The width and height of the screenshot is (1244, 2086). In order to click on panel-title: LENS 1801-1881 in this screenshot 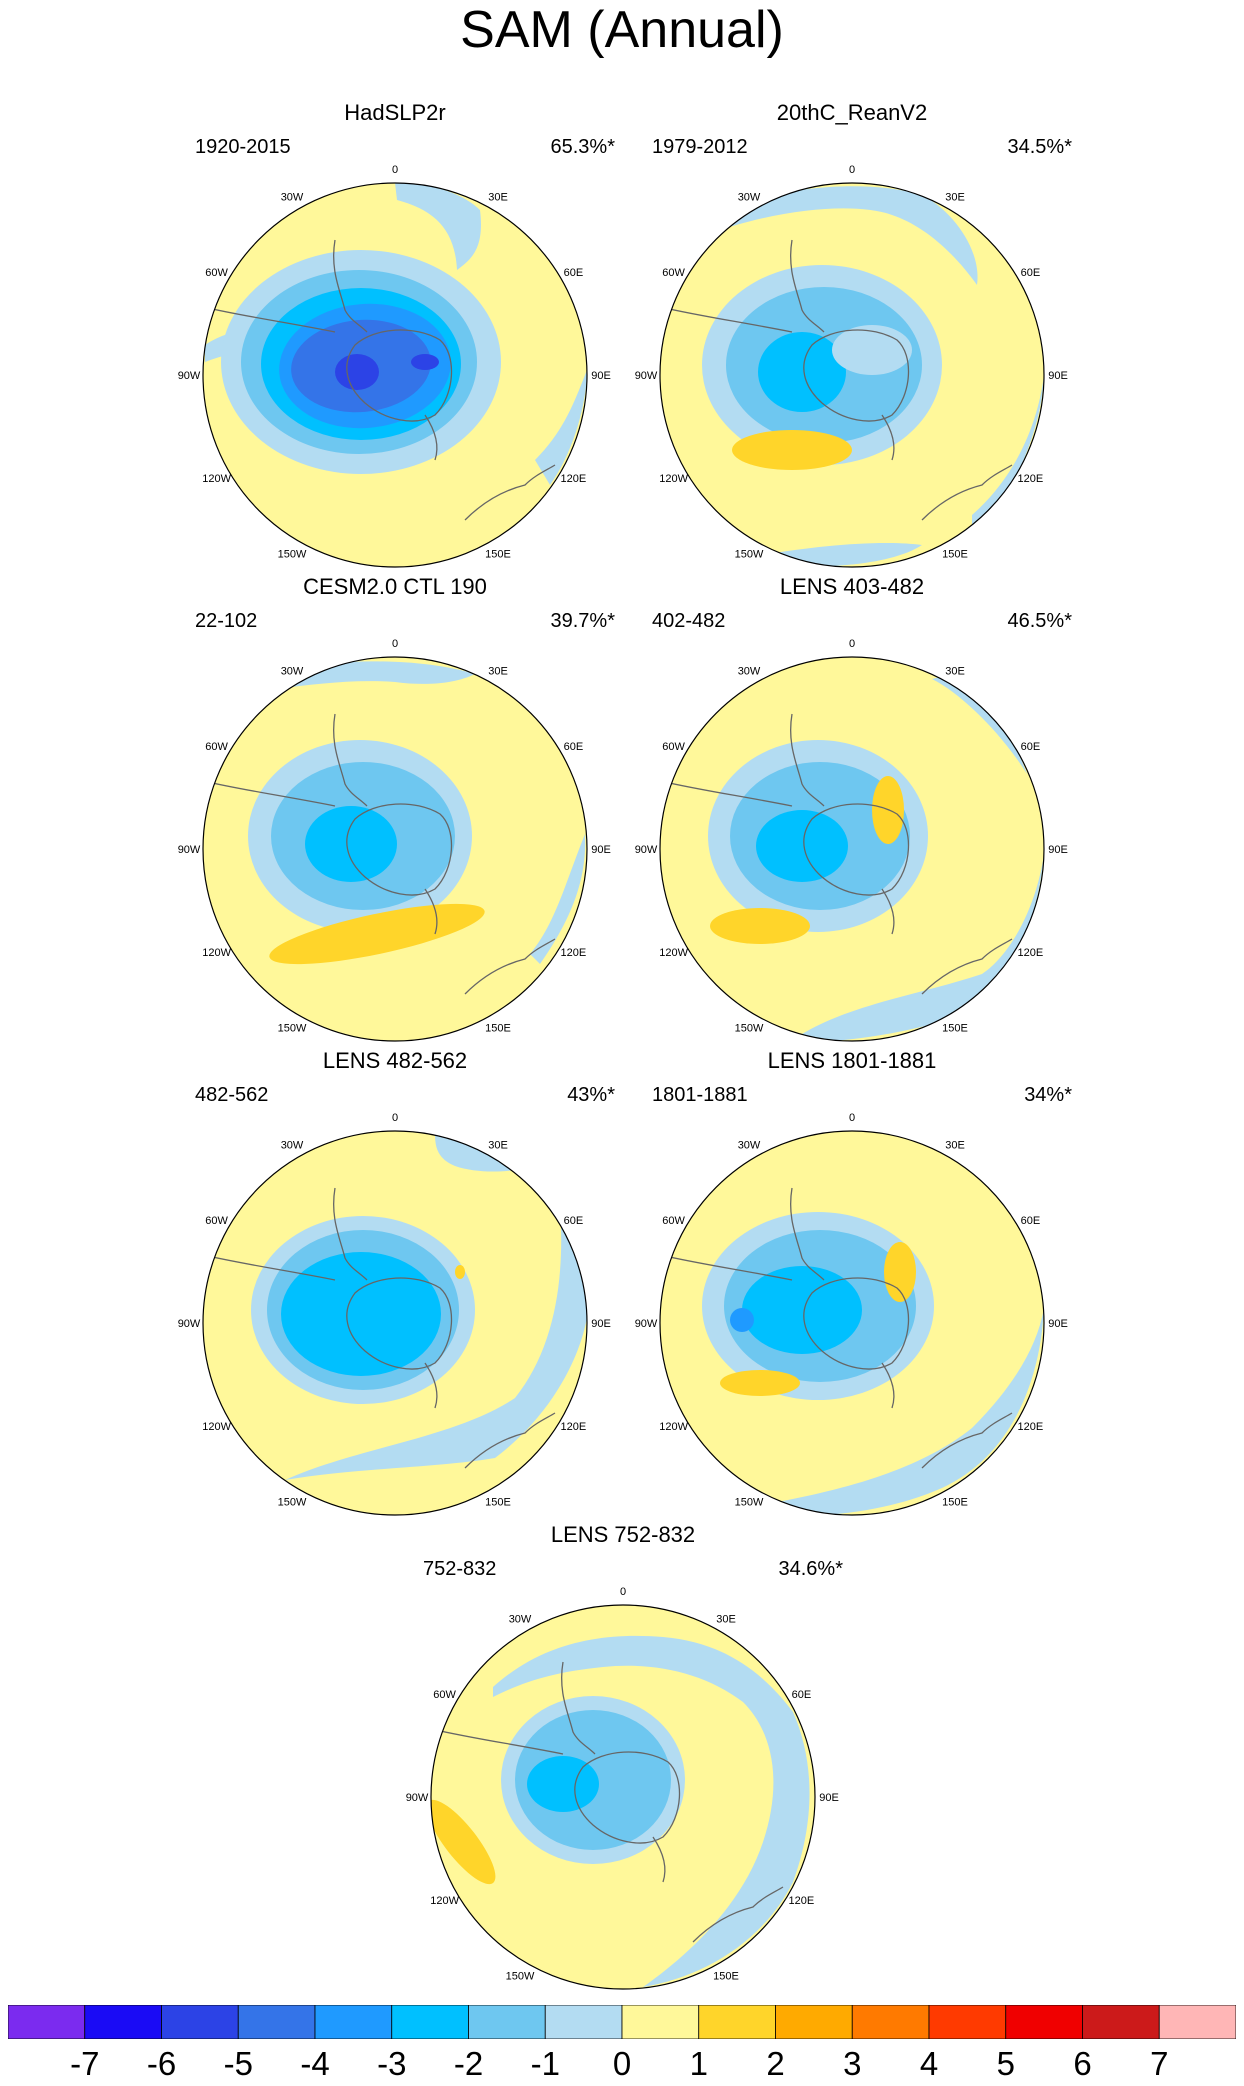, I will do `click(852, 1060)`.